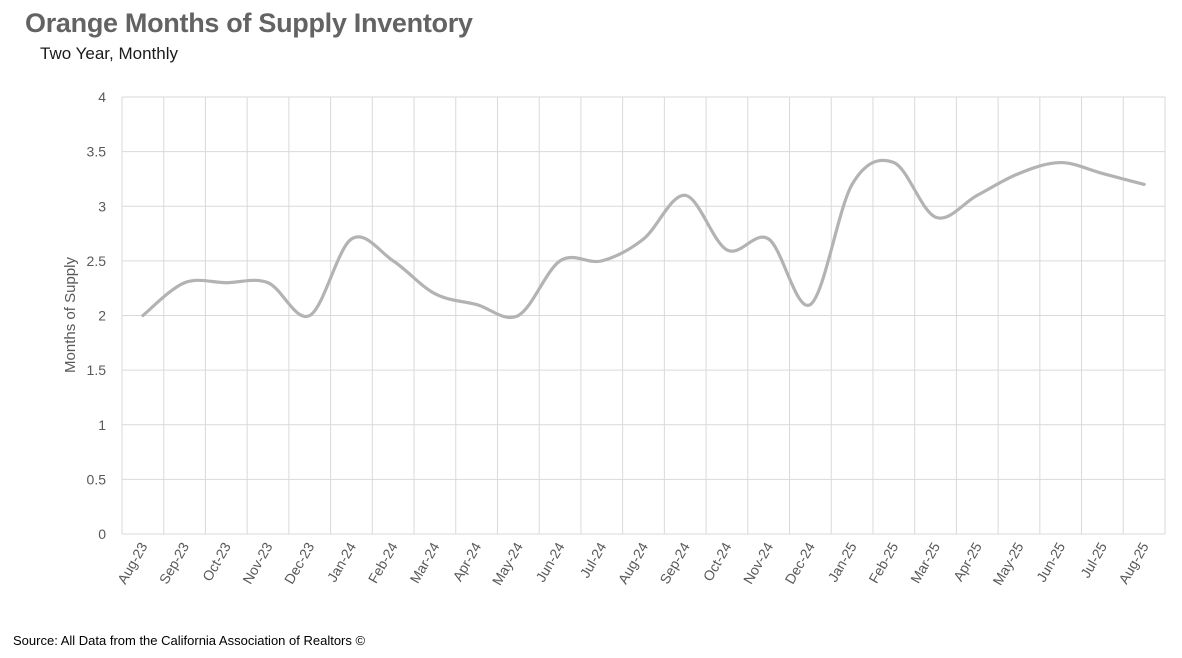 This screenshot has width=1182, height=658. What do you see at coordinates (1133, 562) in the screenshot?
I see `x-tick-label: Aug-25` at bounding box center [1133, 562].